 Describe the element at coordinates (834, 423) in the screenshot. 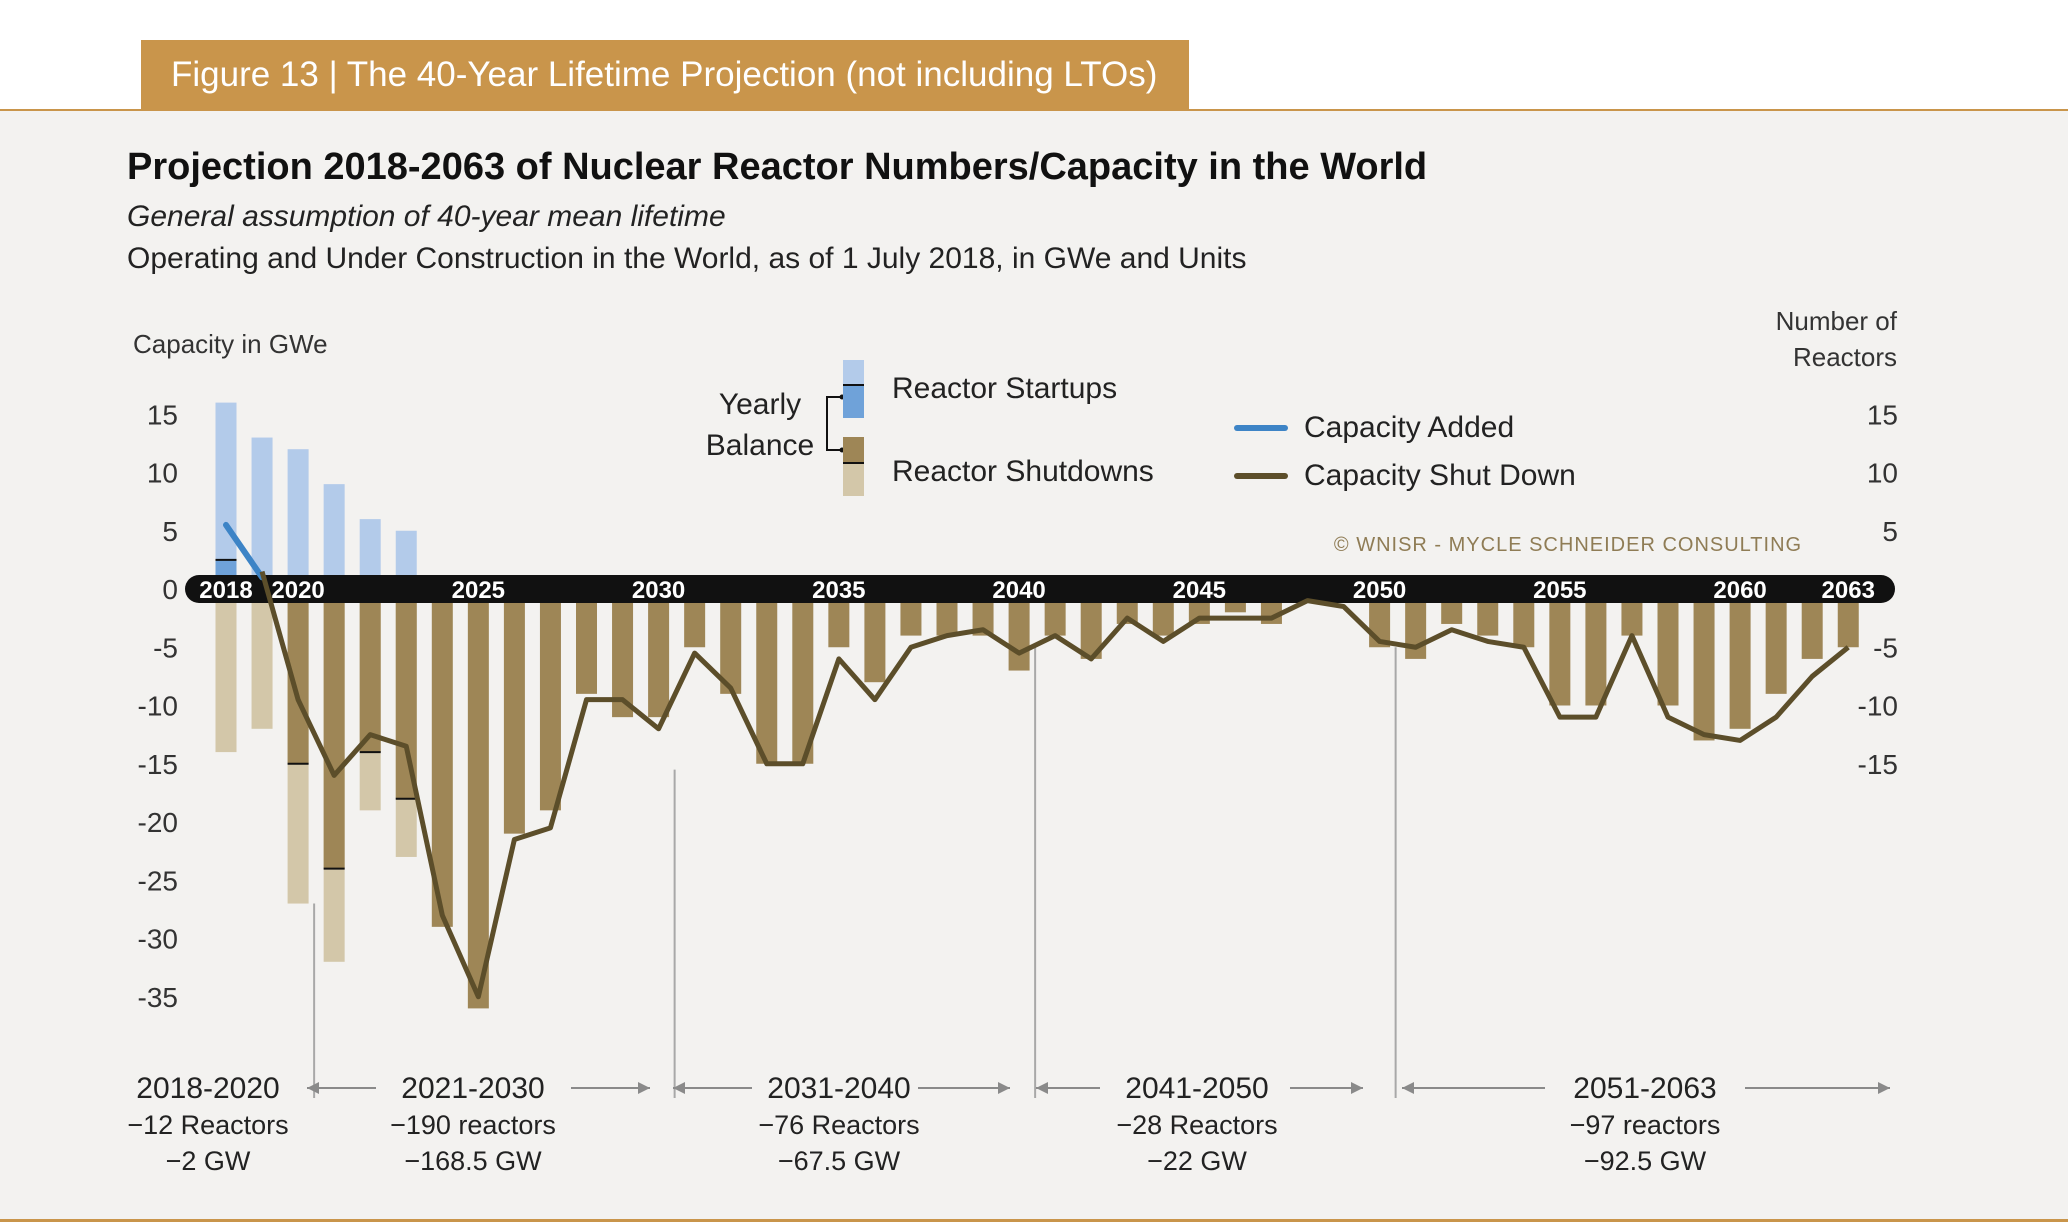

I see `legend-bracket` at that location.